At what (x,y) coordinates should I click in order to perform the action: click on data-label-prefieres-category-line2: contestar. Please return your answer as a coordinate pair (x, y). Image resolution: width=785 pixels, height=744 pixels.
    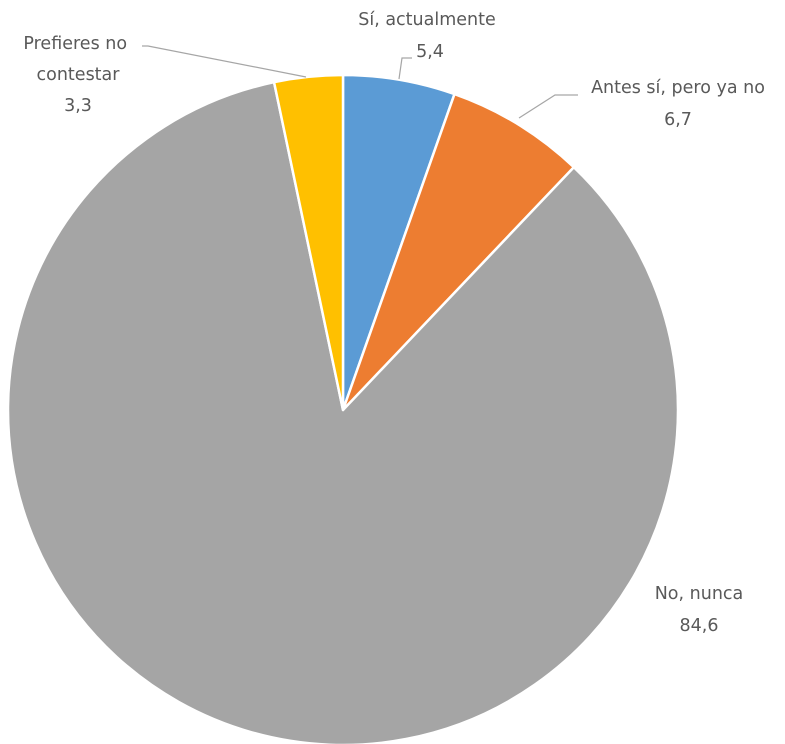
    Looking at the image, I should click on (79, 75).